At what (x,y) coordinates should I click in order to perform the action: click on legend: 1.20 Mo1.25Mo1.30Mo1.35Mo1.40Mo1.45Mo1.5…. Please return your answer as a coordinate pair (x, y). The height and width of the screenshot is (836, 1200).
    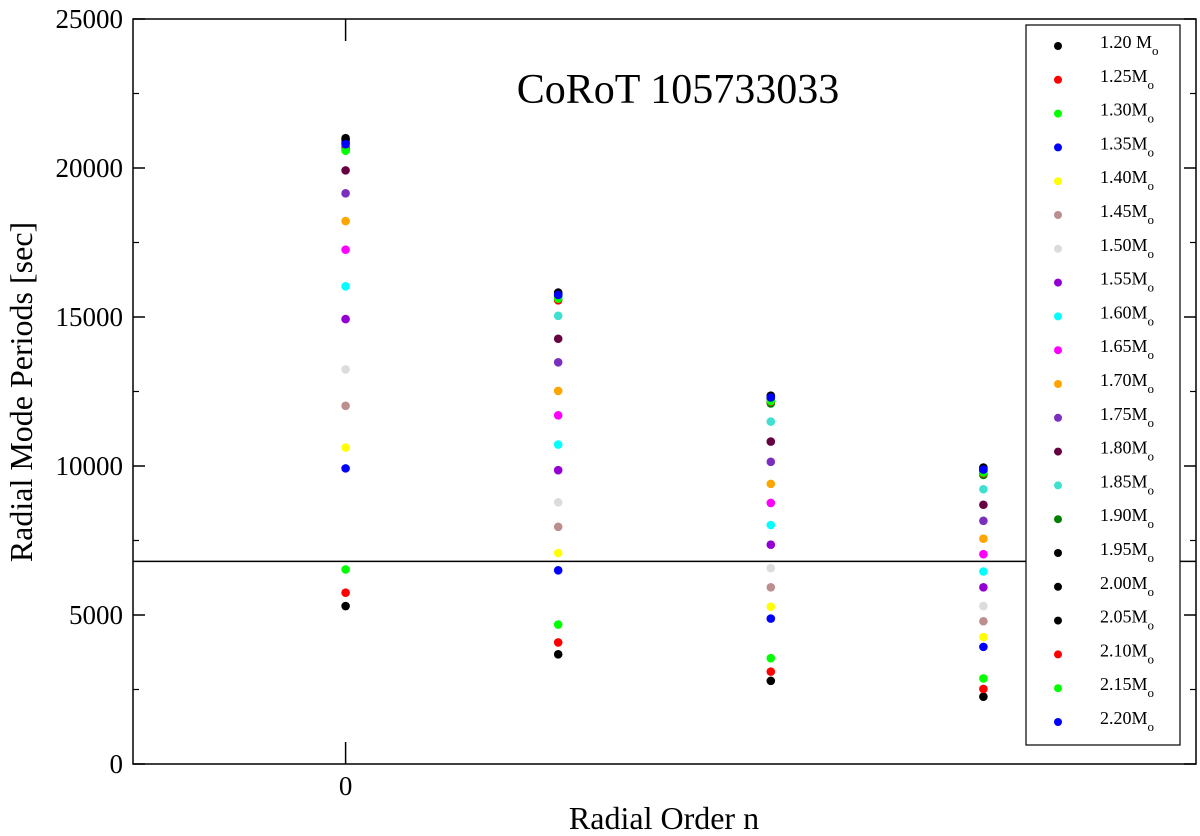
    Looking at the image, I should click on (1103, 385).